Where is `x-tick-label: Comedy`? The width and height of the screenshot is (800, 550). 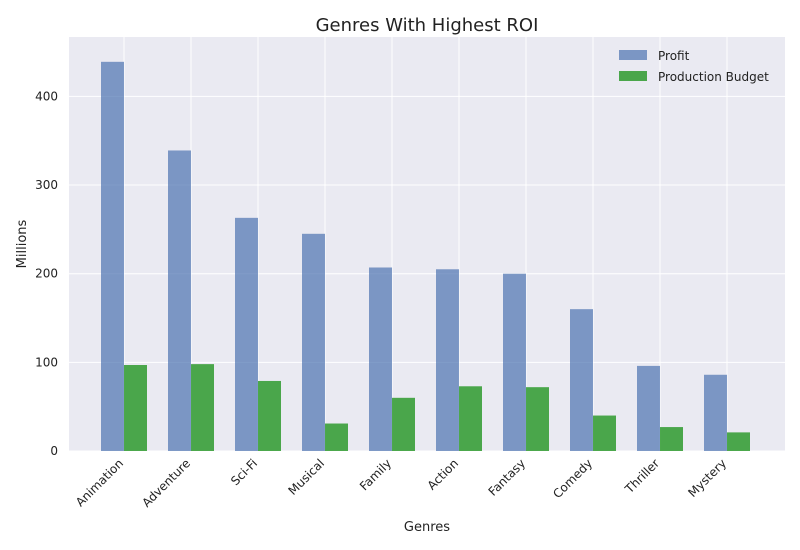
x-tick-label: Comedy is located at coordinates (572, 478).